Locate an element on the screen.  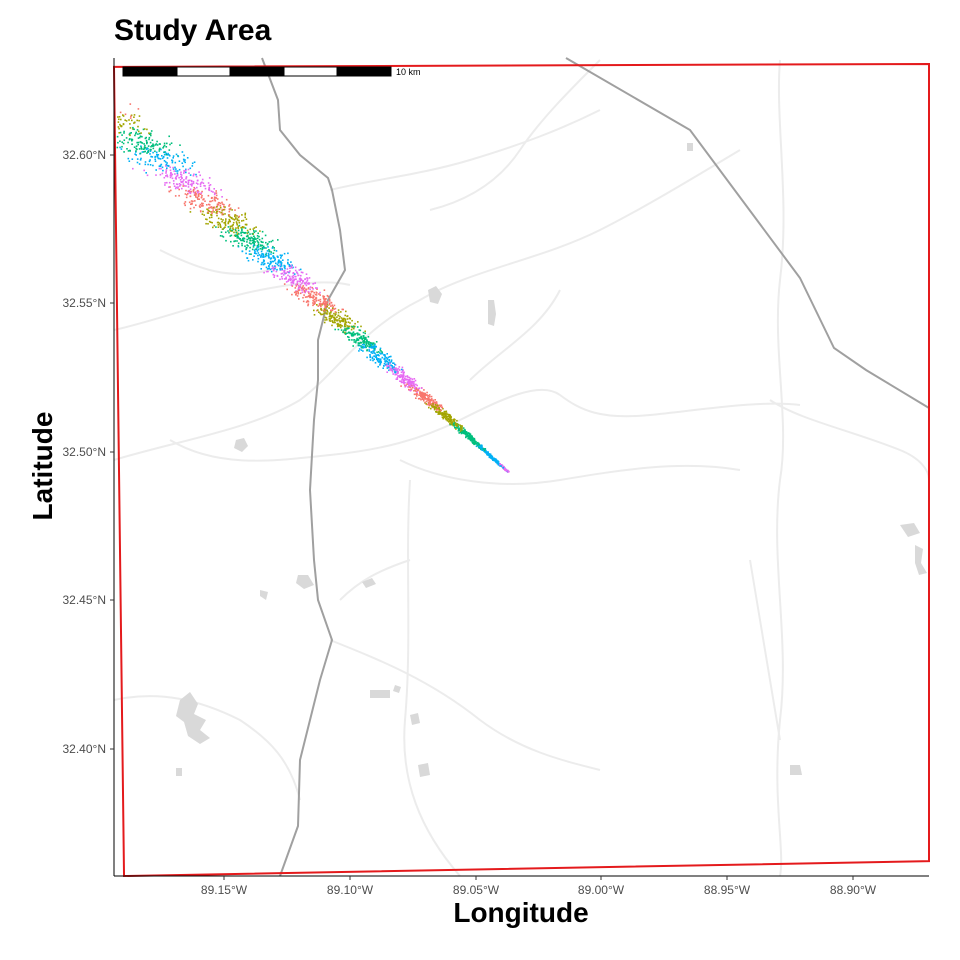
x-axis-ticks is located at coordinates (538, 878).